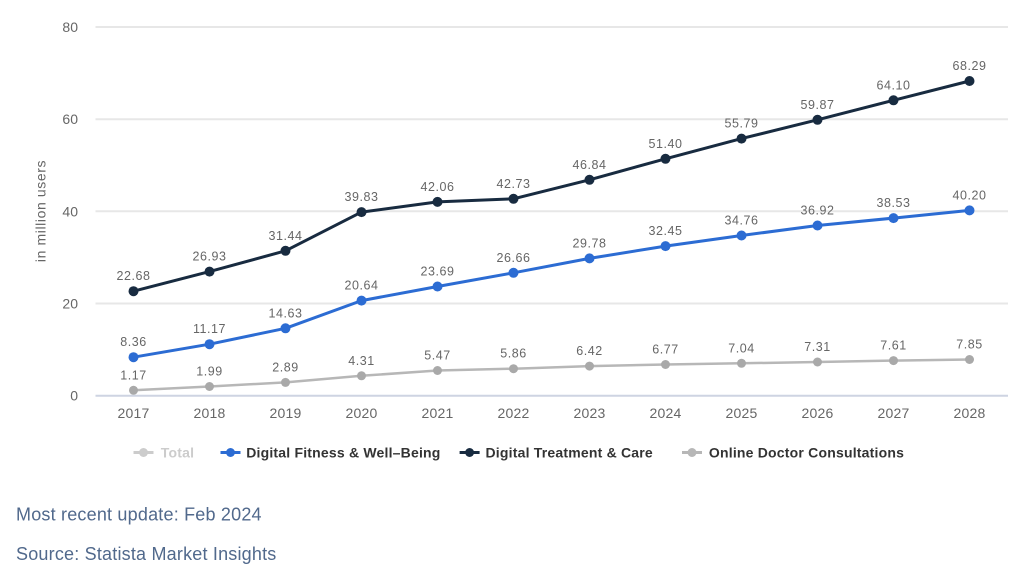  I want to click on svg-text: 36.92, so click(817, 211).